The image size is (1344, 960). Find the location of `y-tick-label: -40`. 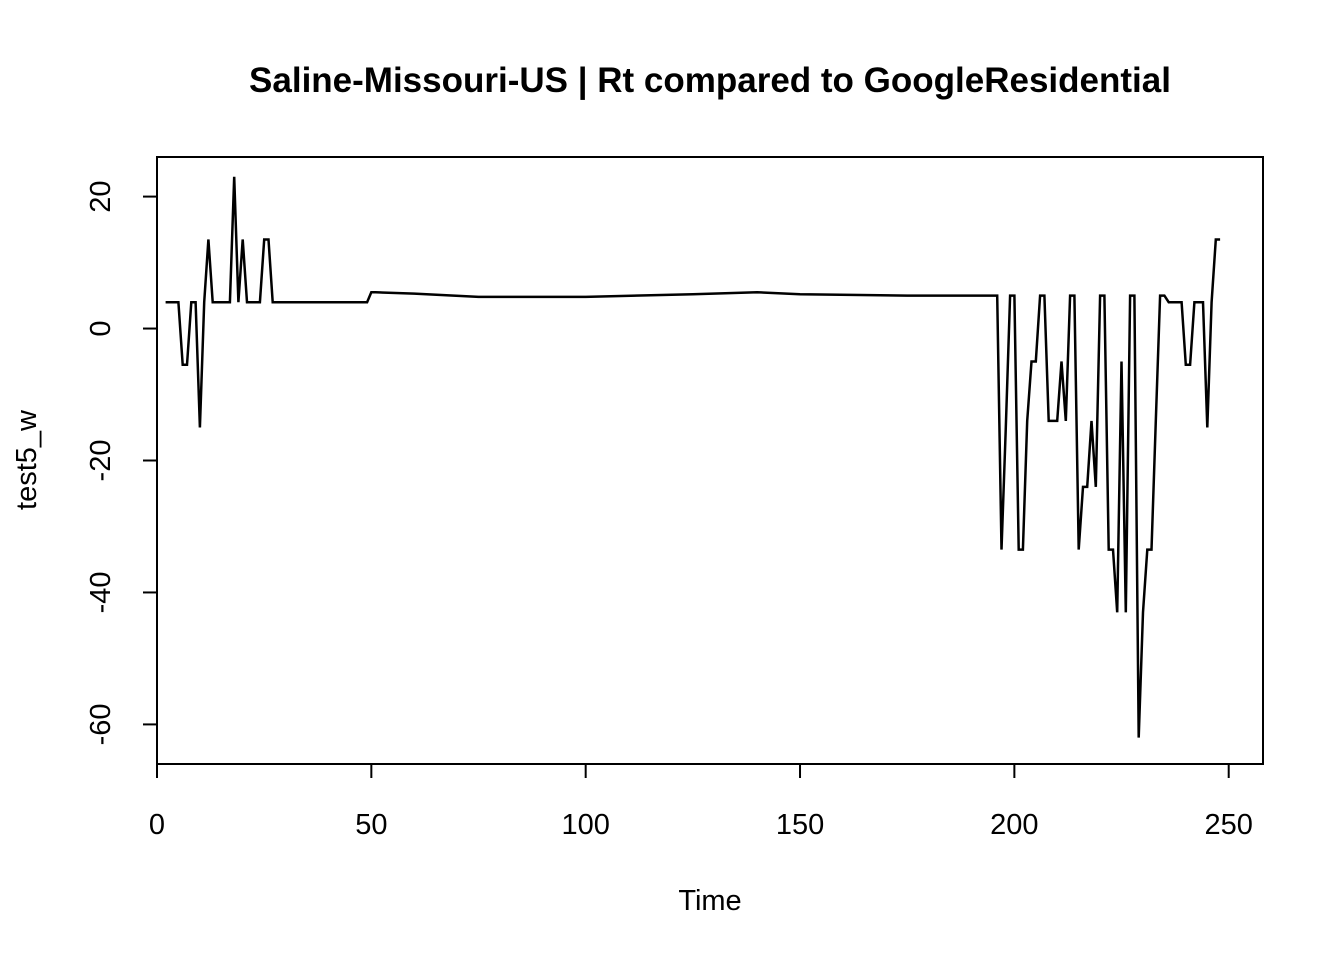

y-tick-label: -40 is located at coordinates (101, 592).